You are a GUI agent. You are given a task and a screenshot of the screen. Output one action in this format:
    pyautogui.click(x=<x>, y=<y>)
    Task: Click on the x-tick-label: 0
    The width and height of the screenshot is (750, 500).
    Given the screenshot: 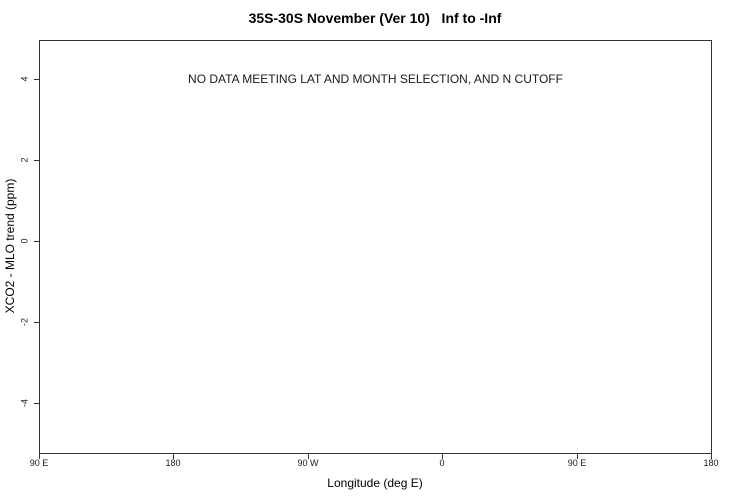 What is the action you would take?
    pyautogui.click(x=442, y=463)
    